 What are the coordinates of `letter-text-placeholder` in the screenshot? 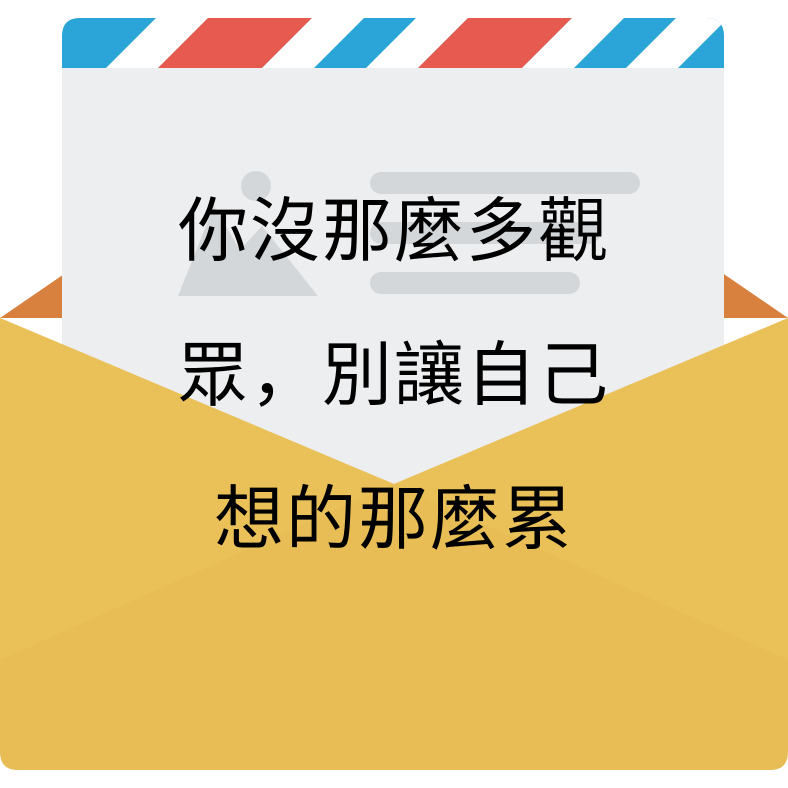 It's located at (505, 233).